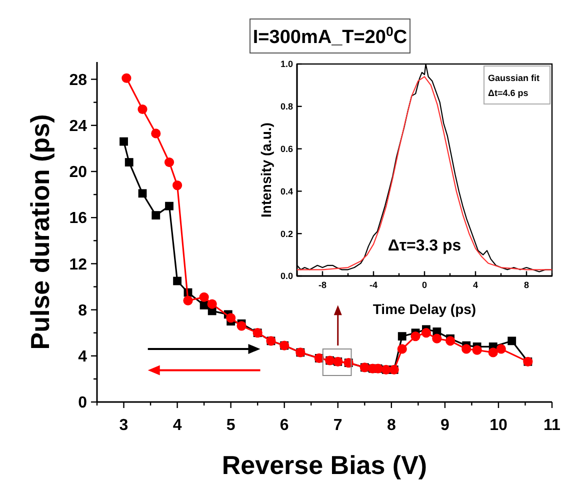  I want to click on x-axis-title: Reverse Bias (V), so click(325, 465).